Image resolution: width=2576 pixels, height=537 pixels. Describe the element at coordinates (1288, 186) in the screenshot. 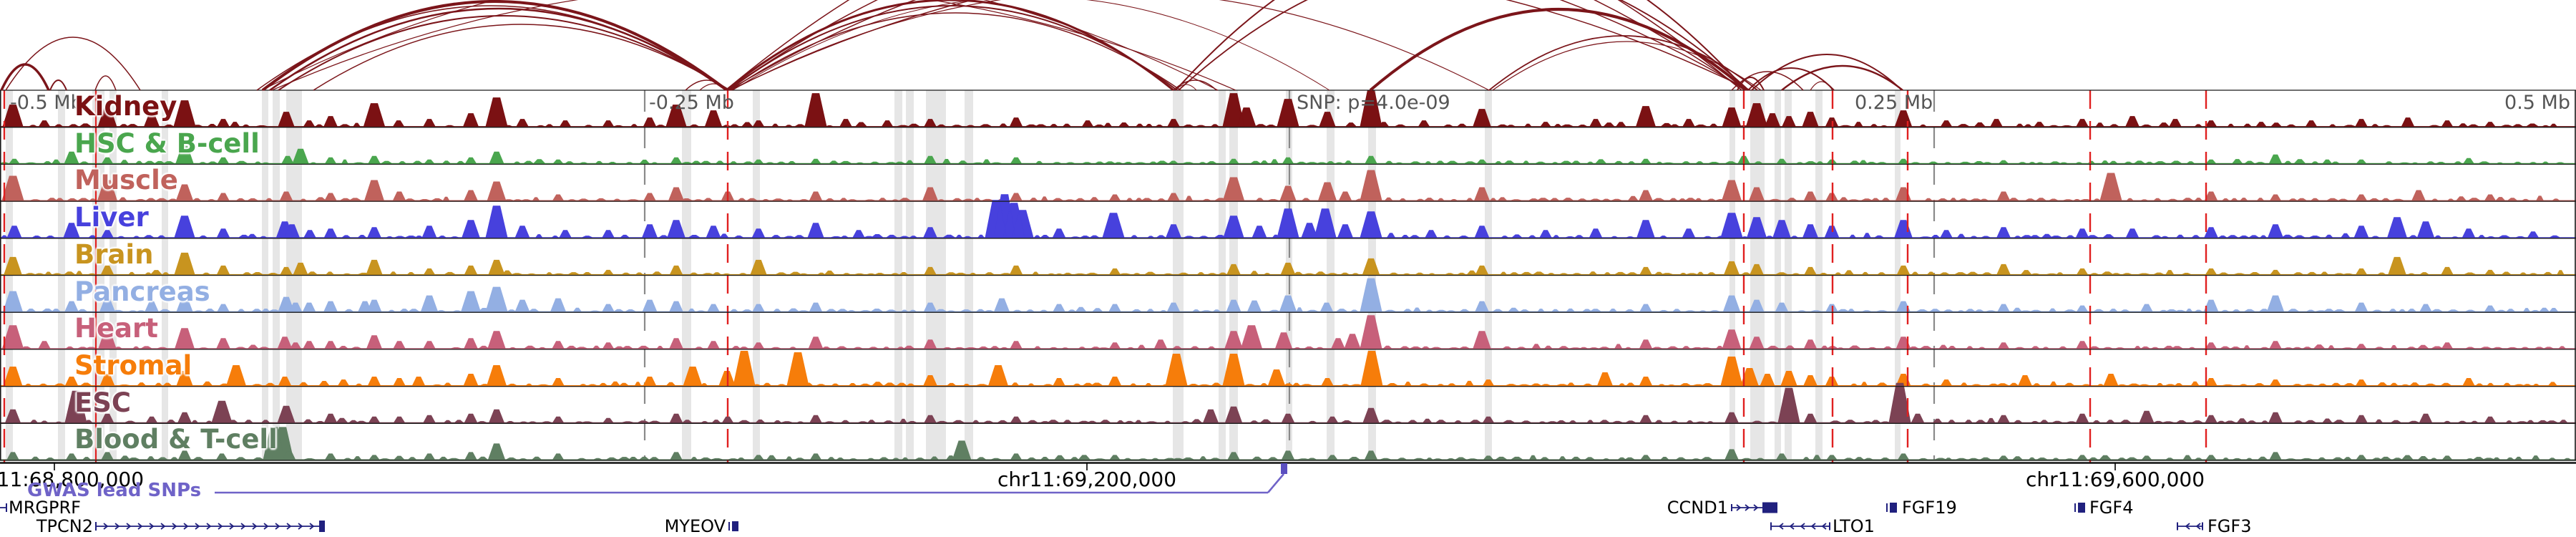

I see `signal-muscle` at that location.